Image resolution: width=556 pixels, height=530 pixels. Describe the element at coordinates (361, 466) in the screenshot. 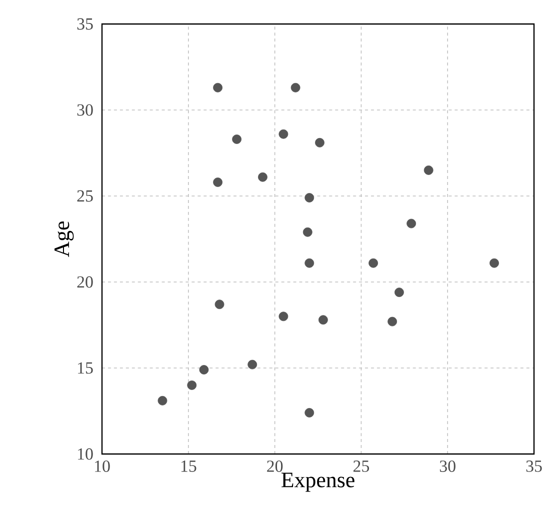

I see `x-tick-label: 25` at that location.